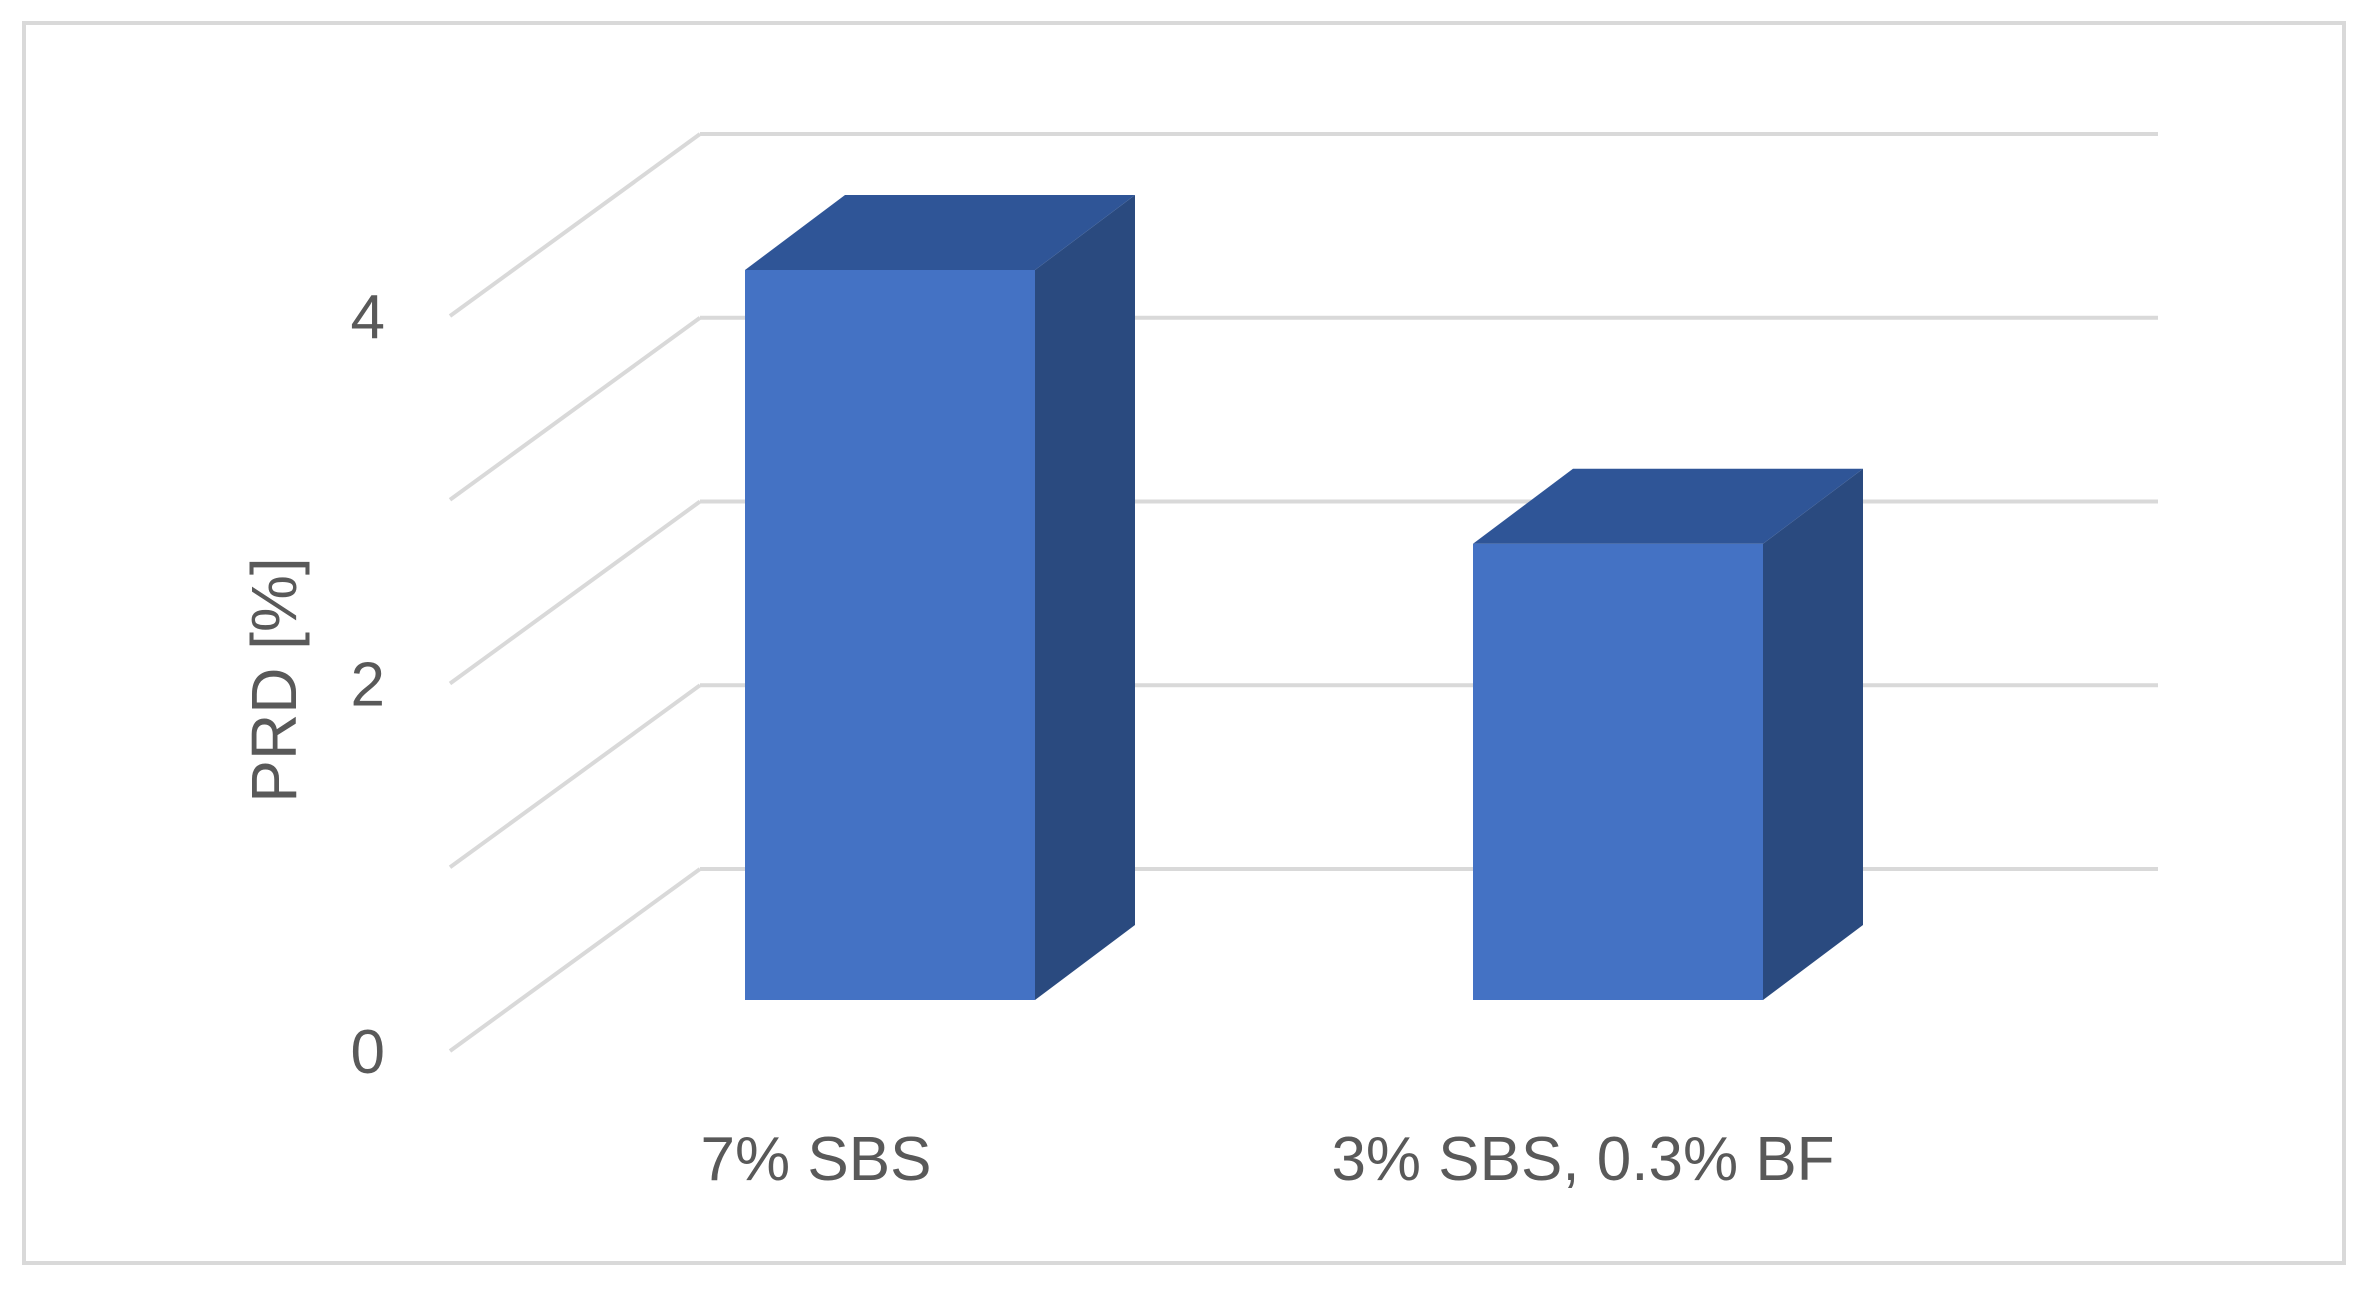 The width and height of the screenshot is (2371, 1291). What do you see at coordinates (274, 679) in the screenshot?
I see `y-axis-title: PRD [%]` at bounding box center [274, 679].